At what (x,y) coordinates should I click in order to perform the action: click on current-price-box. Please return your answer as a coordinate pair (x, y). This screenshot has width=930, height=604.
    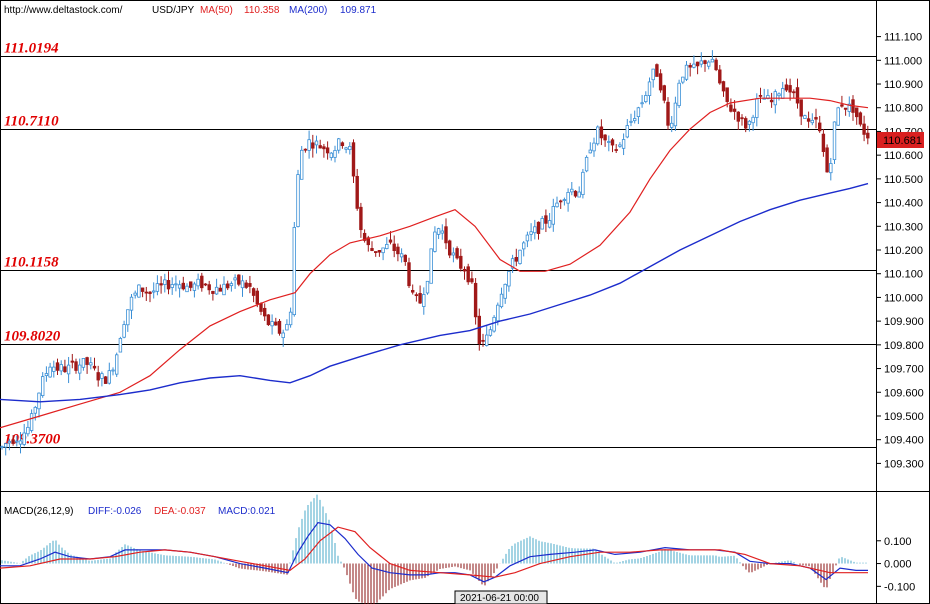
    Looking at the image, I should click on (900, 140).